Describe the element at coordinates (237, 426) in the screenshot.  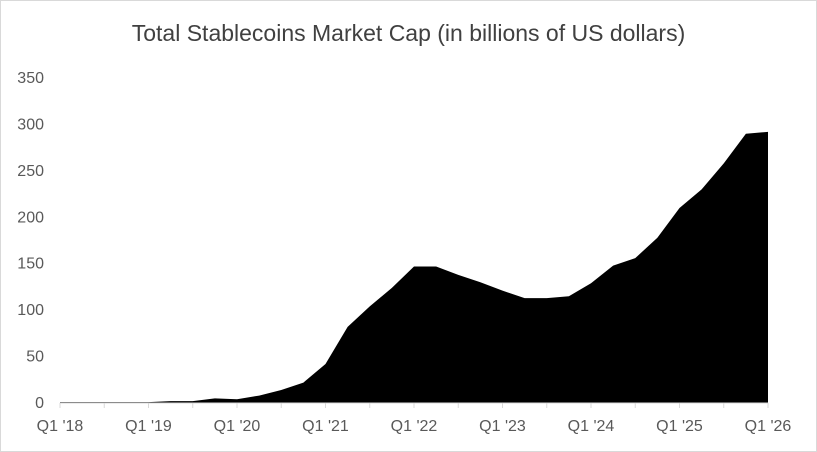
I see `x-tick-label: Q1 '20` at that location.